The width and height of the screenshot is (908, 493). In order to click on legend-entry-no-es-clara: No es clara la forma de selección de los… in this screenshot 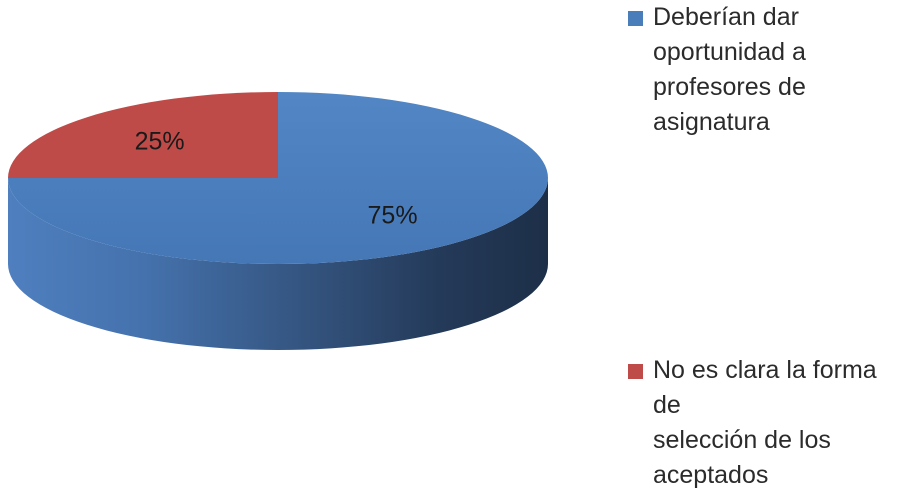, I will do `click(768, 423)`.